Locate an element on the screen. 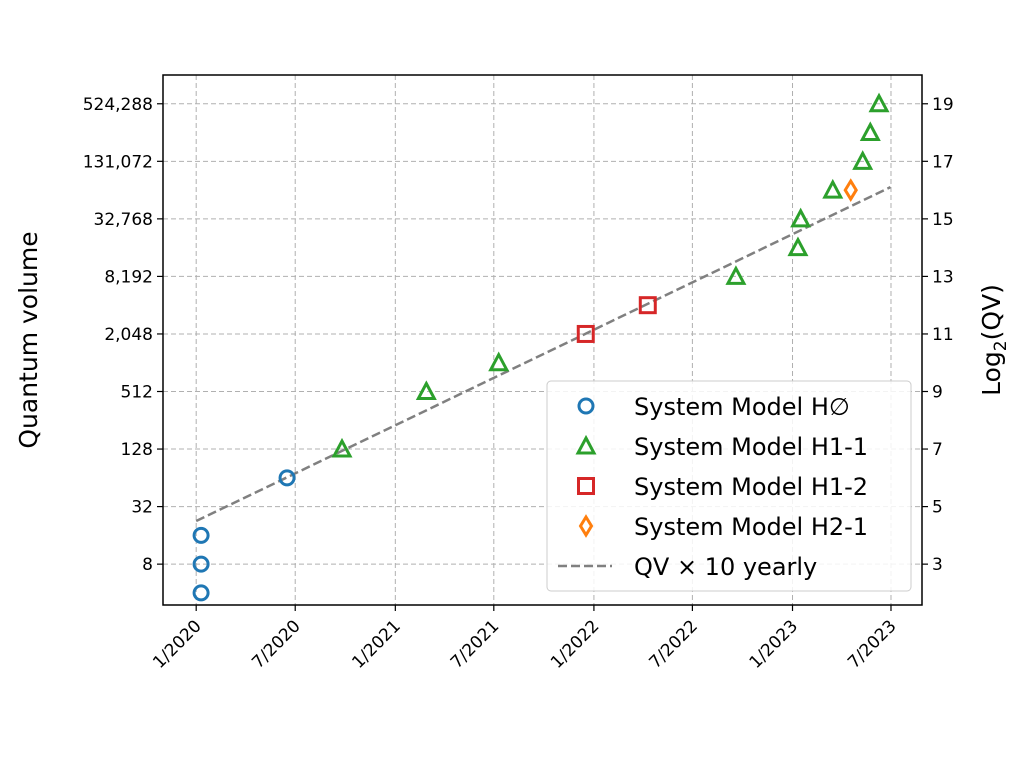  y-axis-label-right: Log2(QV) is located at coordinates (994, 340).